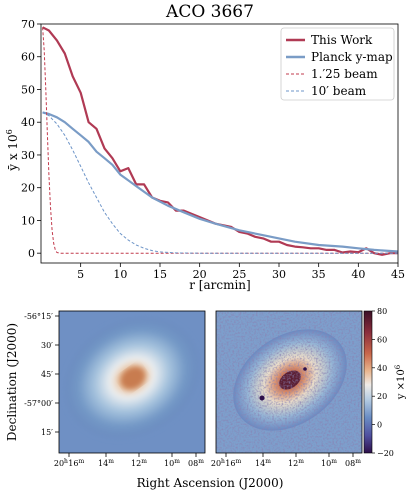  I want to click on planck-map-frame, so click(132, 382).